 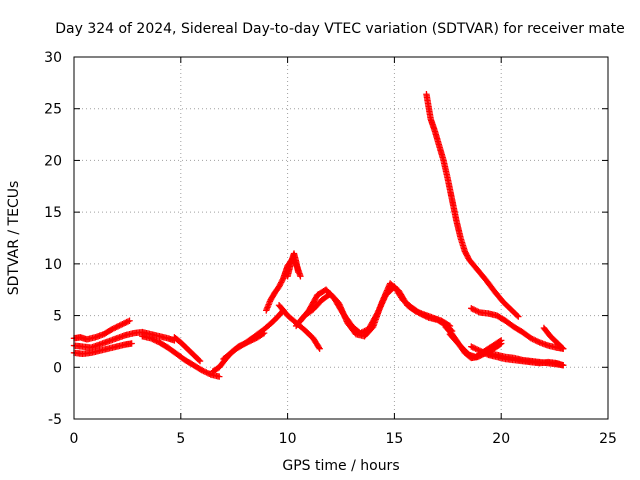 I want to click on x-axis-label: GPS time / hours, so click(x=340, y=466).